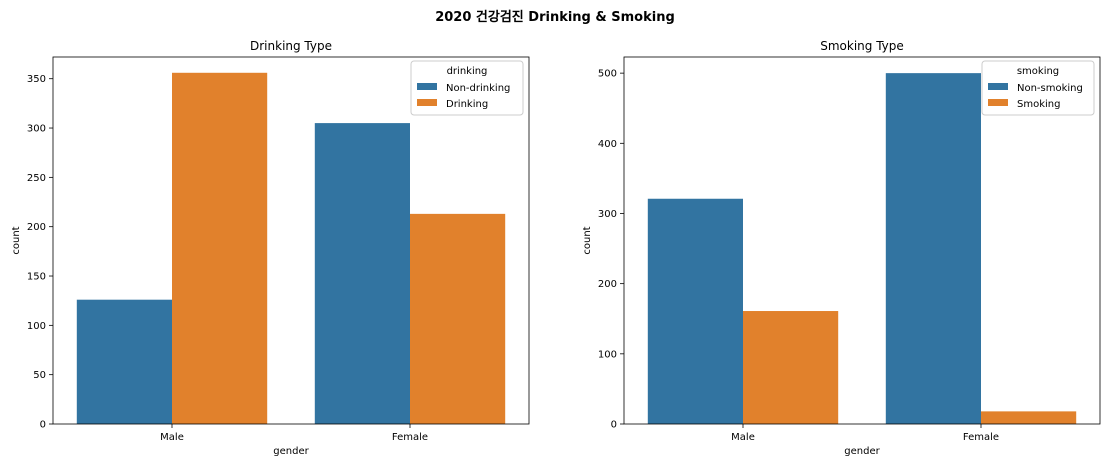 The width and height of the screenshot is (1110, 470). I want to click on legend-label: Non-smoking, so click(1050, 88).